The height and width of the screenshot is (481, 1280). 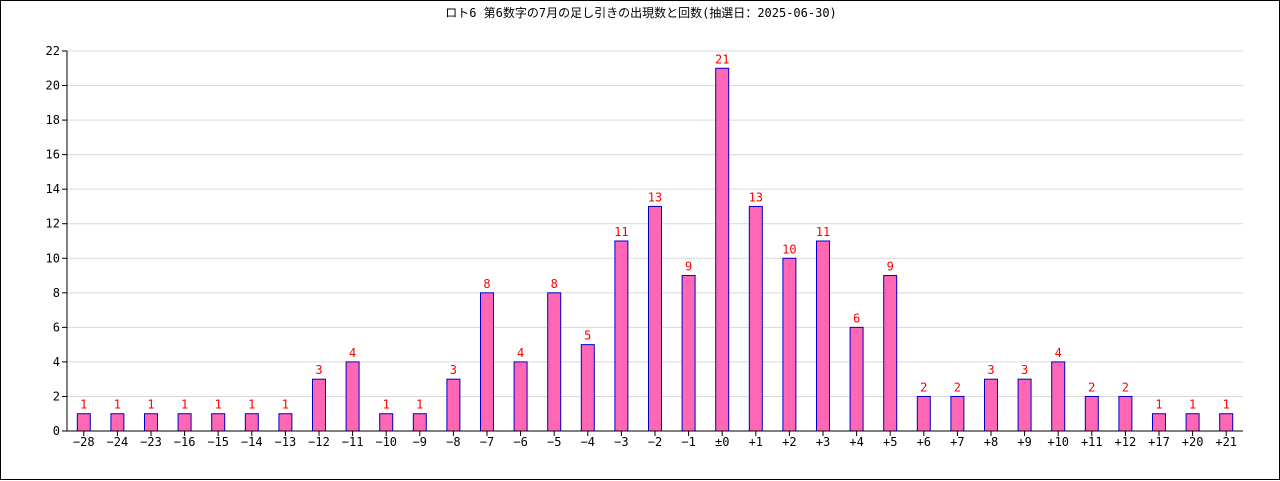 I want to click on x-tick-label: −24, so click(x=118, y=442).